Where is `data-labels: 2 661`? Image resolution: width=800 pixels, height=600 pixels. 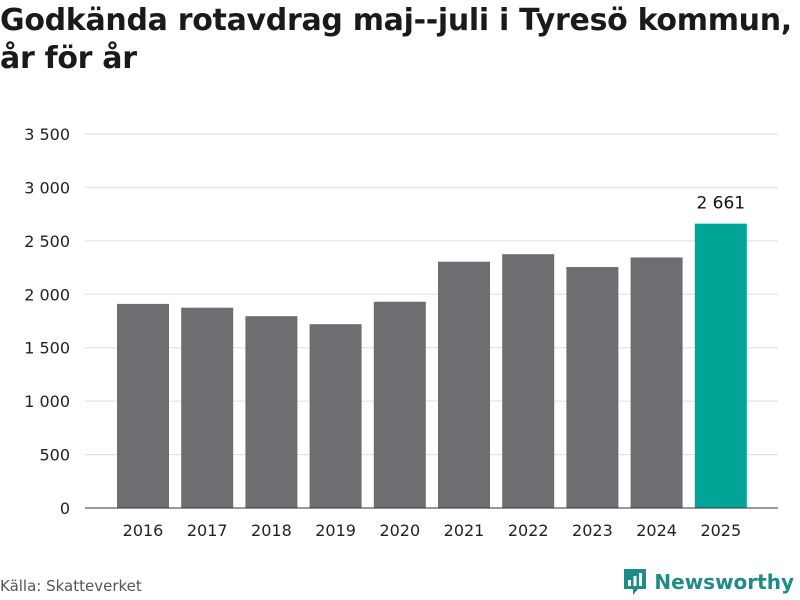
data-labels: 2 661 is located at coordinates (720, 204).